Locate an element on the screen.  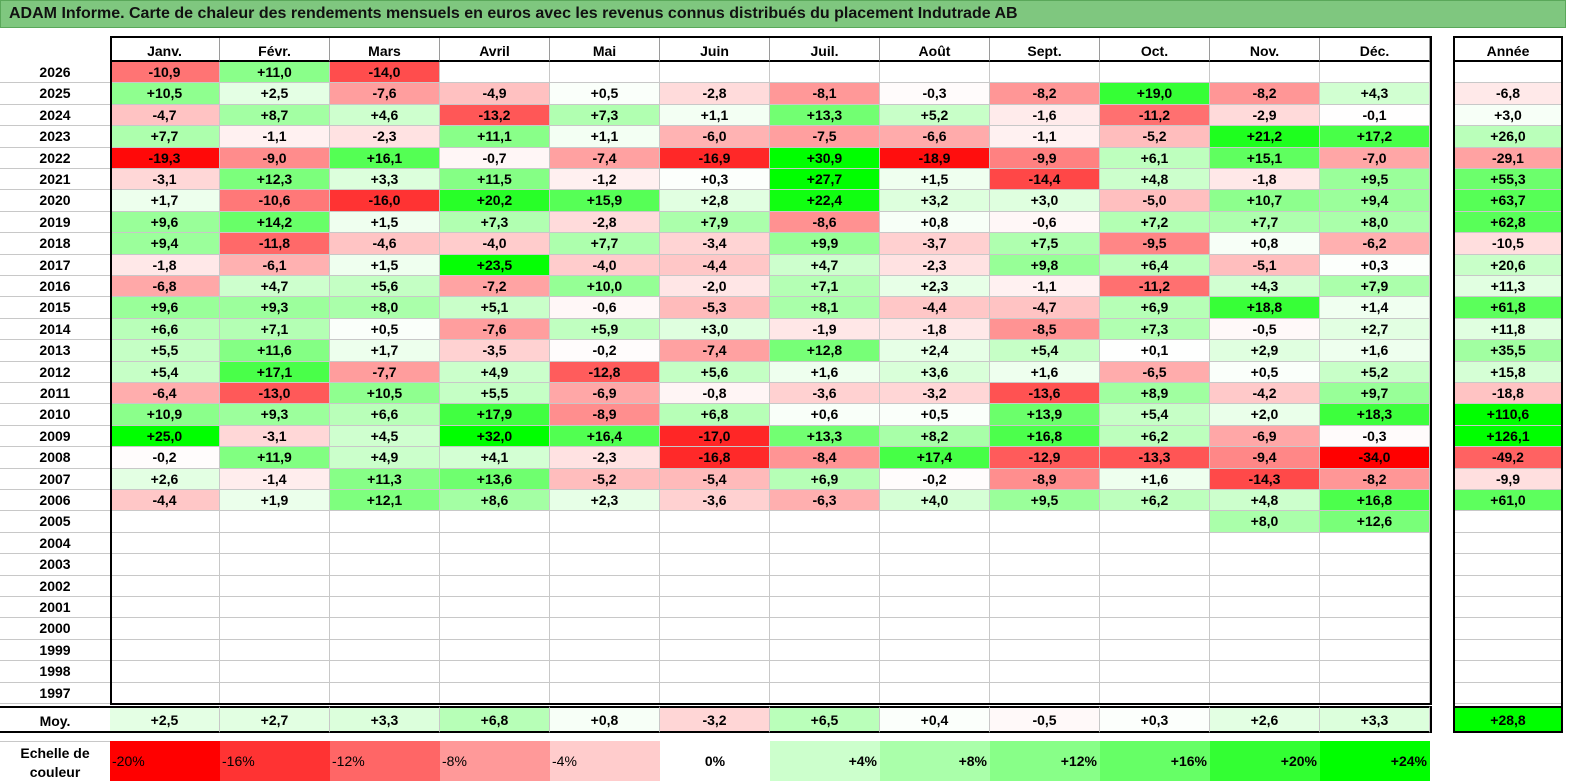
heatmap-cell: +6,1 is located at coordinates (1155, 158).